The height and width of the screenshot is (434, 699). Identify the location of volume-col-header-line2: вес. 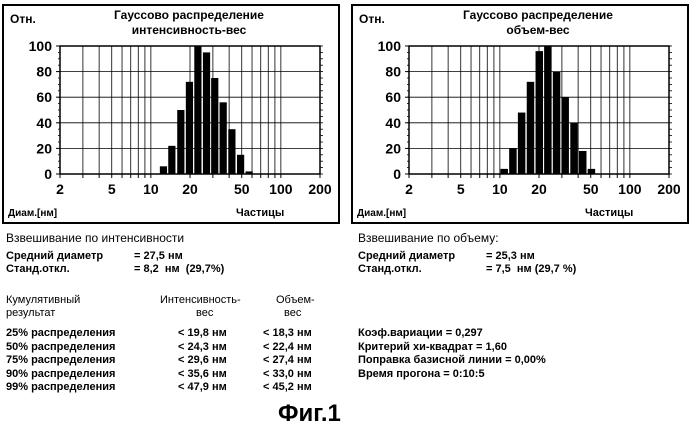
(292, 313).